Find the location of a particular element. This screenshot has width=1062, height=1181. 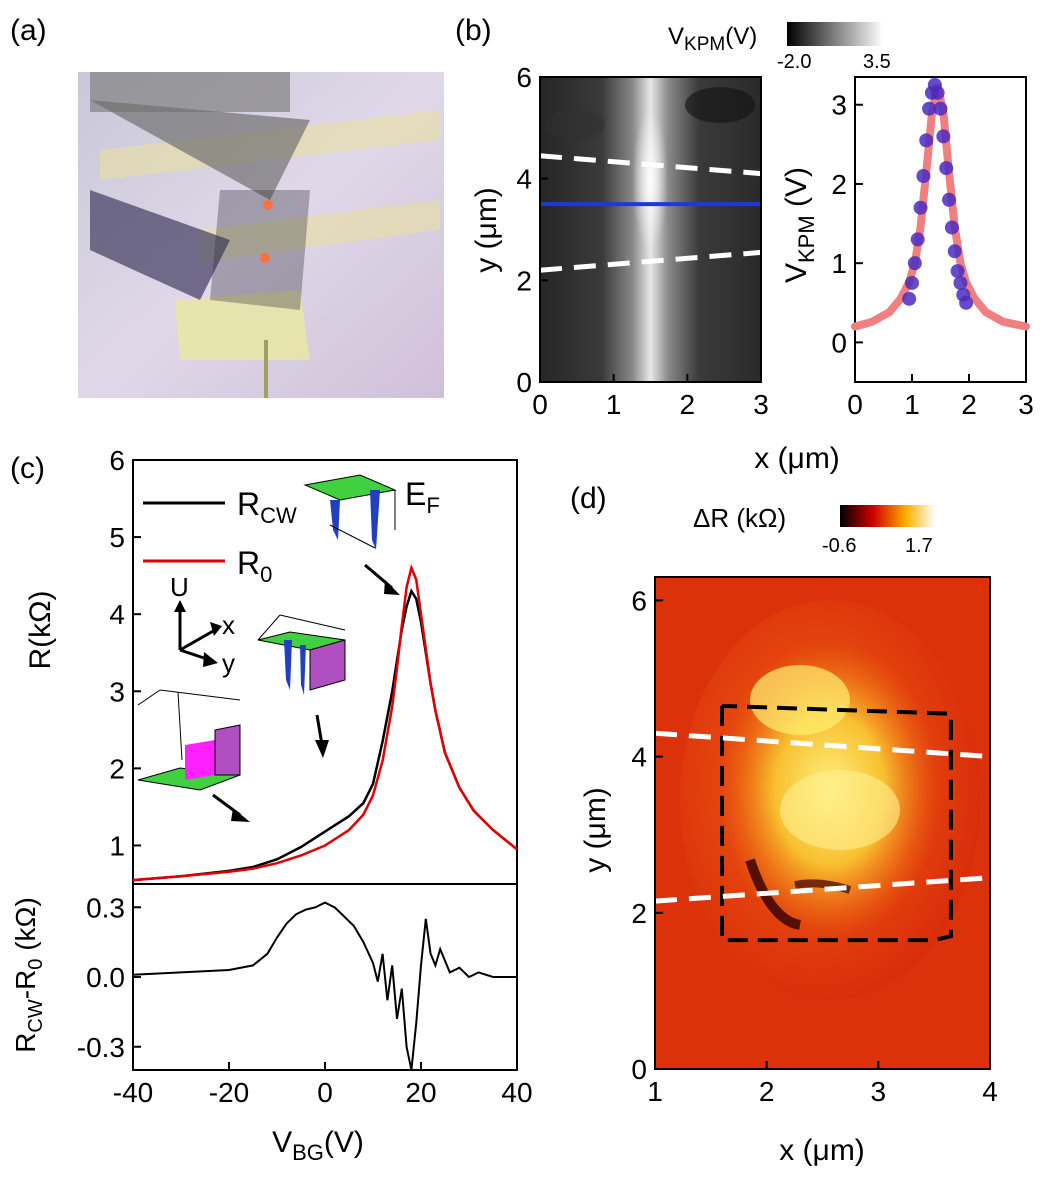

kpm-colorbar-min: -2.0 is located at coordinates (794, 62).